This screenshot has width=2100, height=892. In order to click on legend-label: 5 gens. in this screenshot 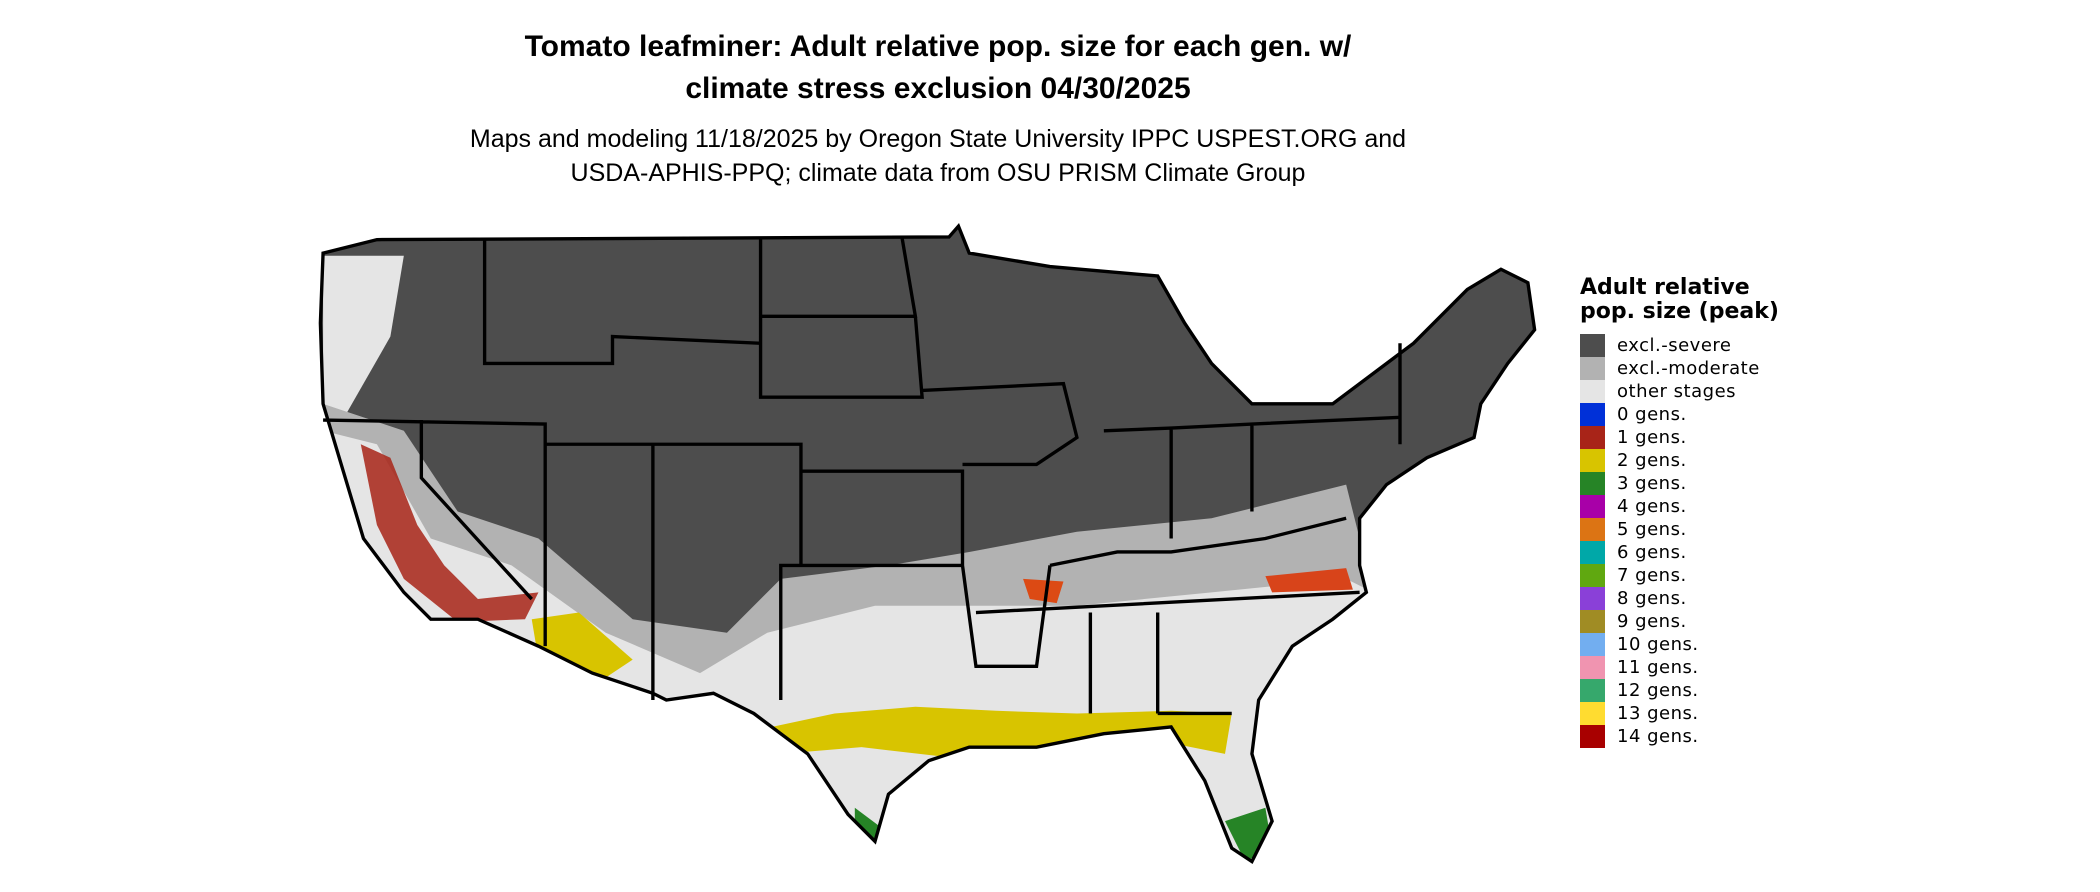, I will do `click(1652, 529)`.